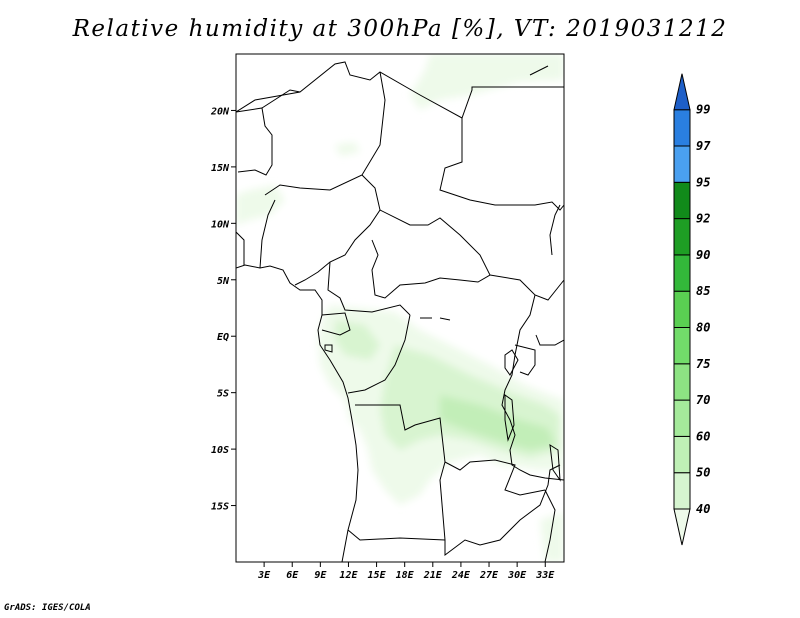  Describe the element at coordinates (377, 575) in the screenshot. I see `x-tick-label: 15E` at that location.